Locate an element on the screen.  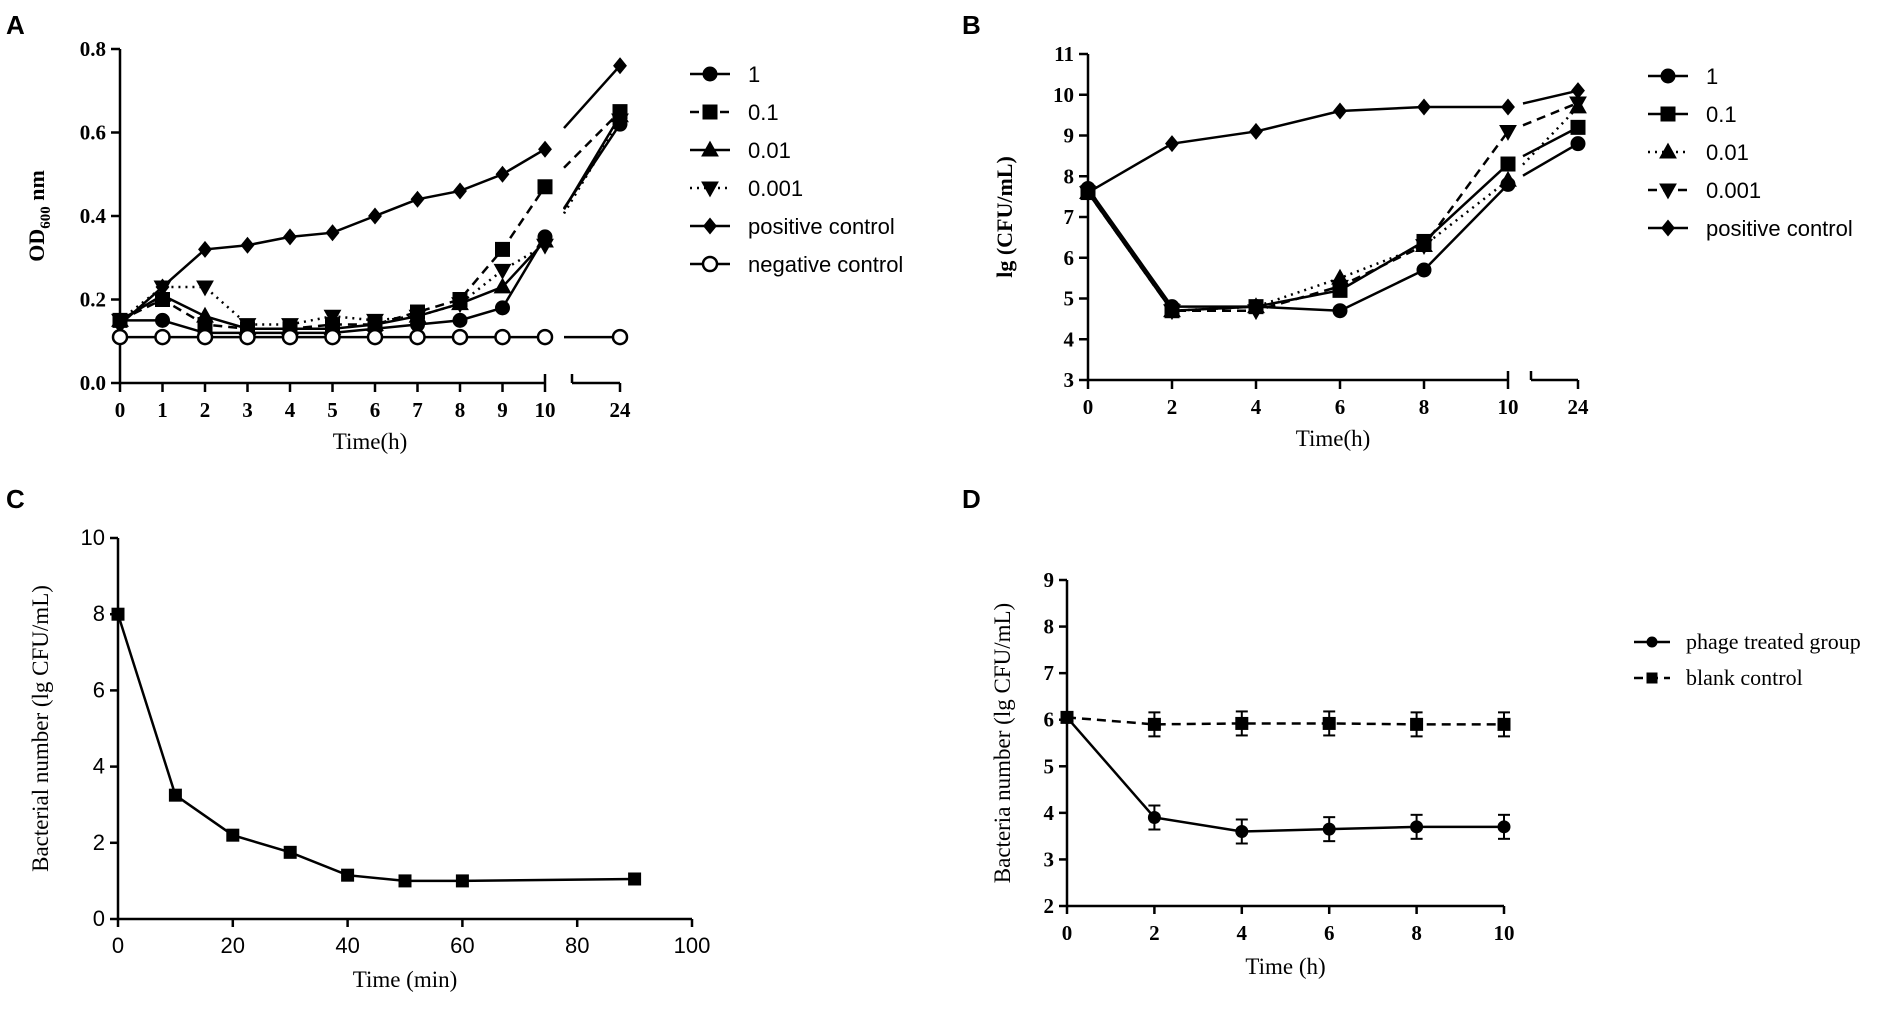
panel-a-x-tick-label: 9 is located at coordinates (502, 410).